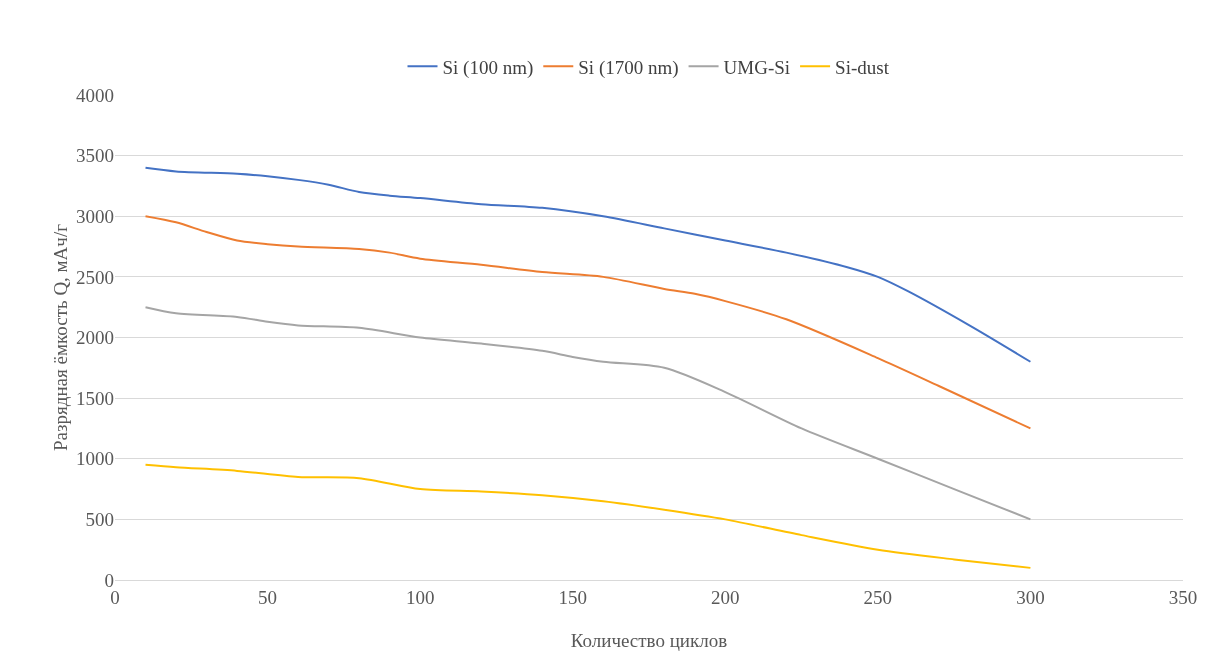 This screenshot has width=1221, height=665. Describe the element at coordinates (628, 67) in the screenshot. I see `legend-label: Si (1700 nm)` at that location.